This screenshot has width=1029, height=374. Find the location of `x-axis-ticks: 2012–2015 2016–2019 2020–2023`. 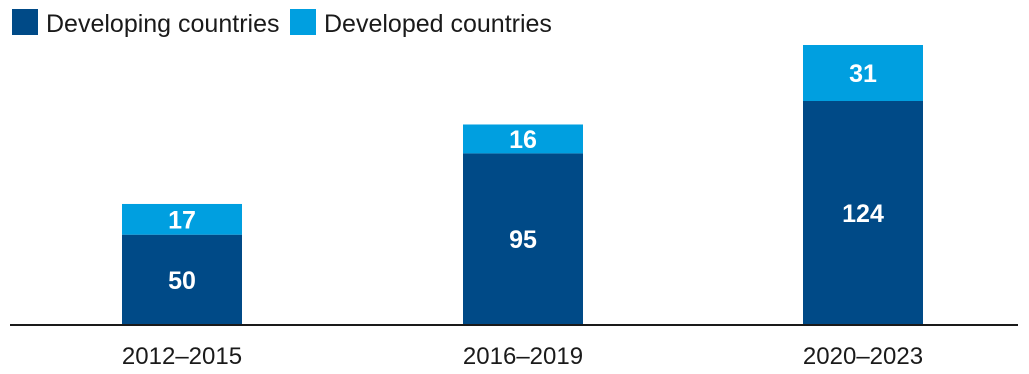

x-axis-ticks: 2012–2015 2016–2019 2020–2023 is located at coordinates (522, 356).